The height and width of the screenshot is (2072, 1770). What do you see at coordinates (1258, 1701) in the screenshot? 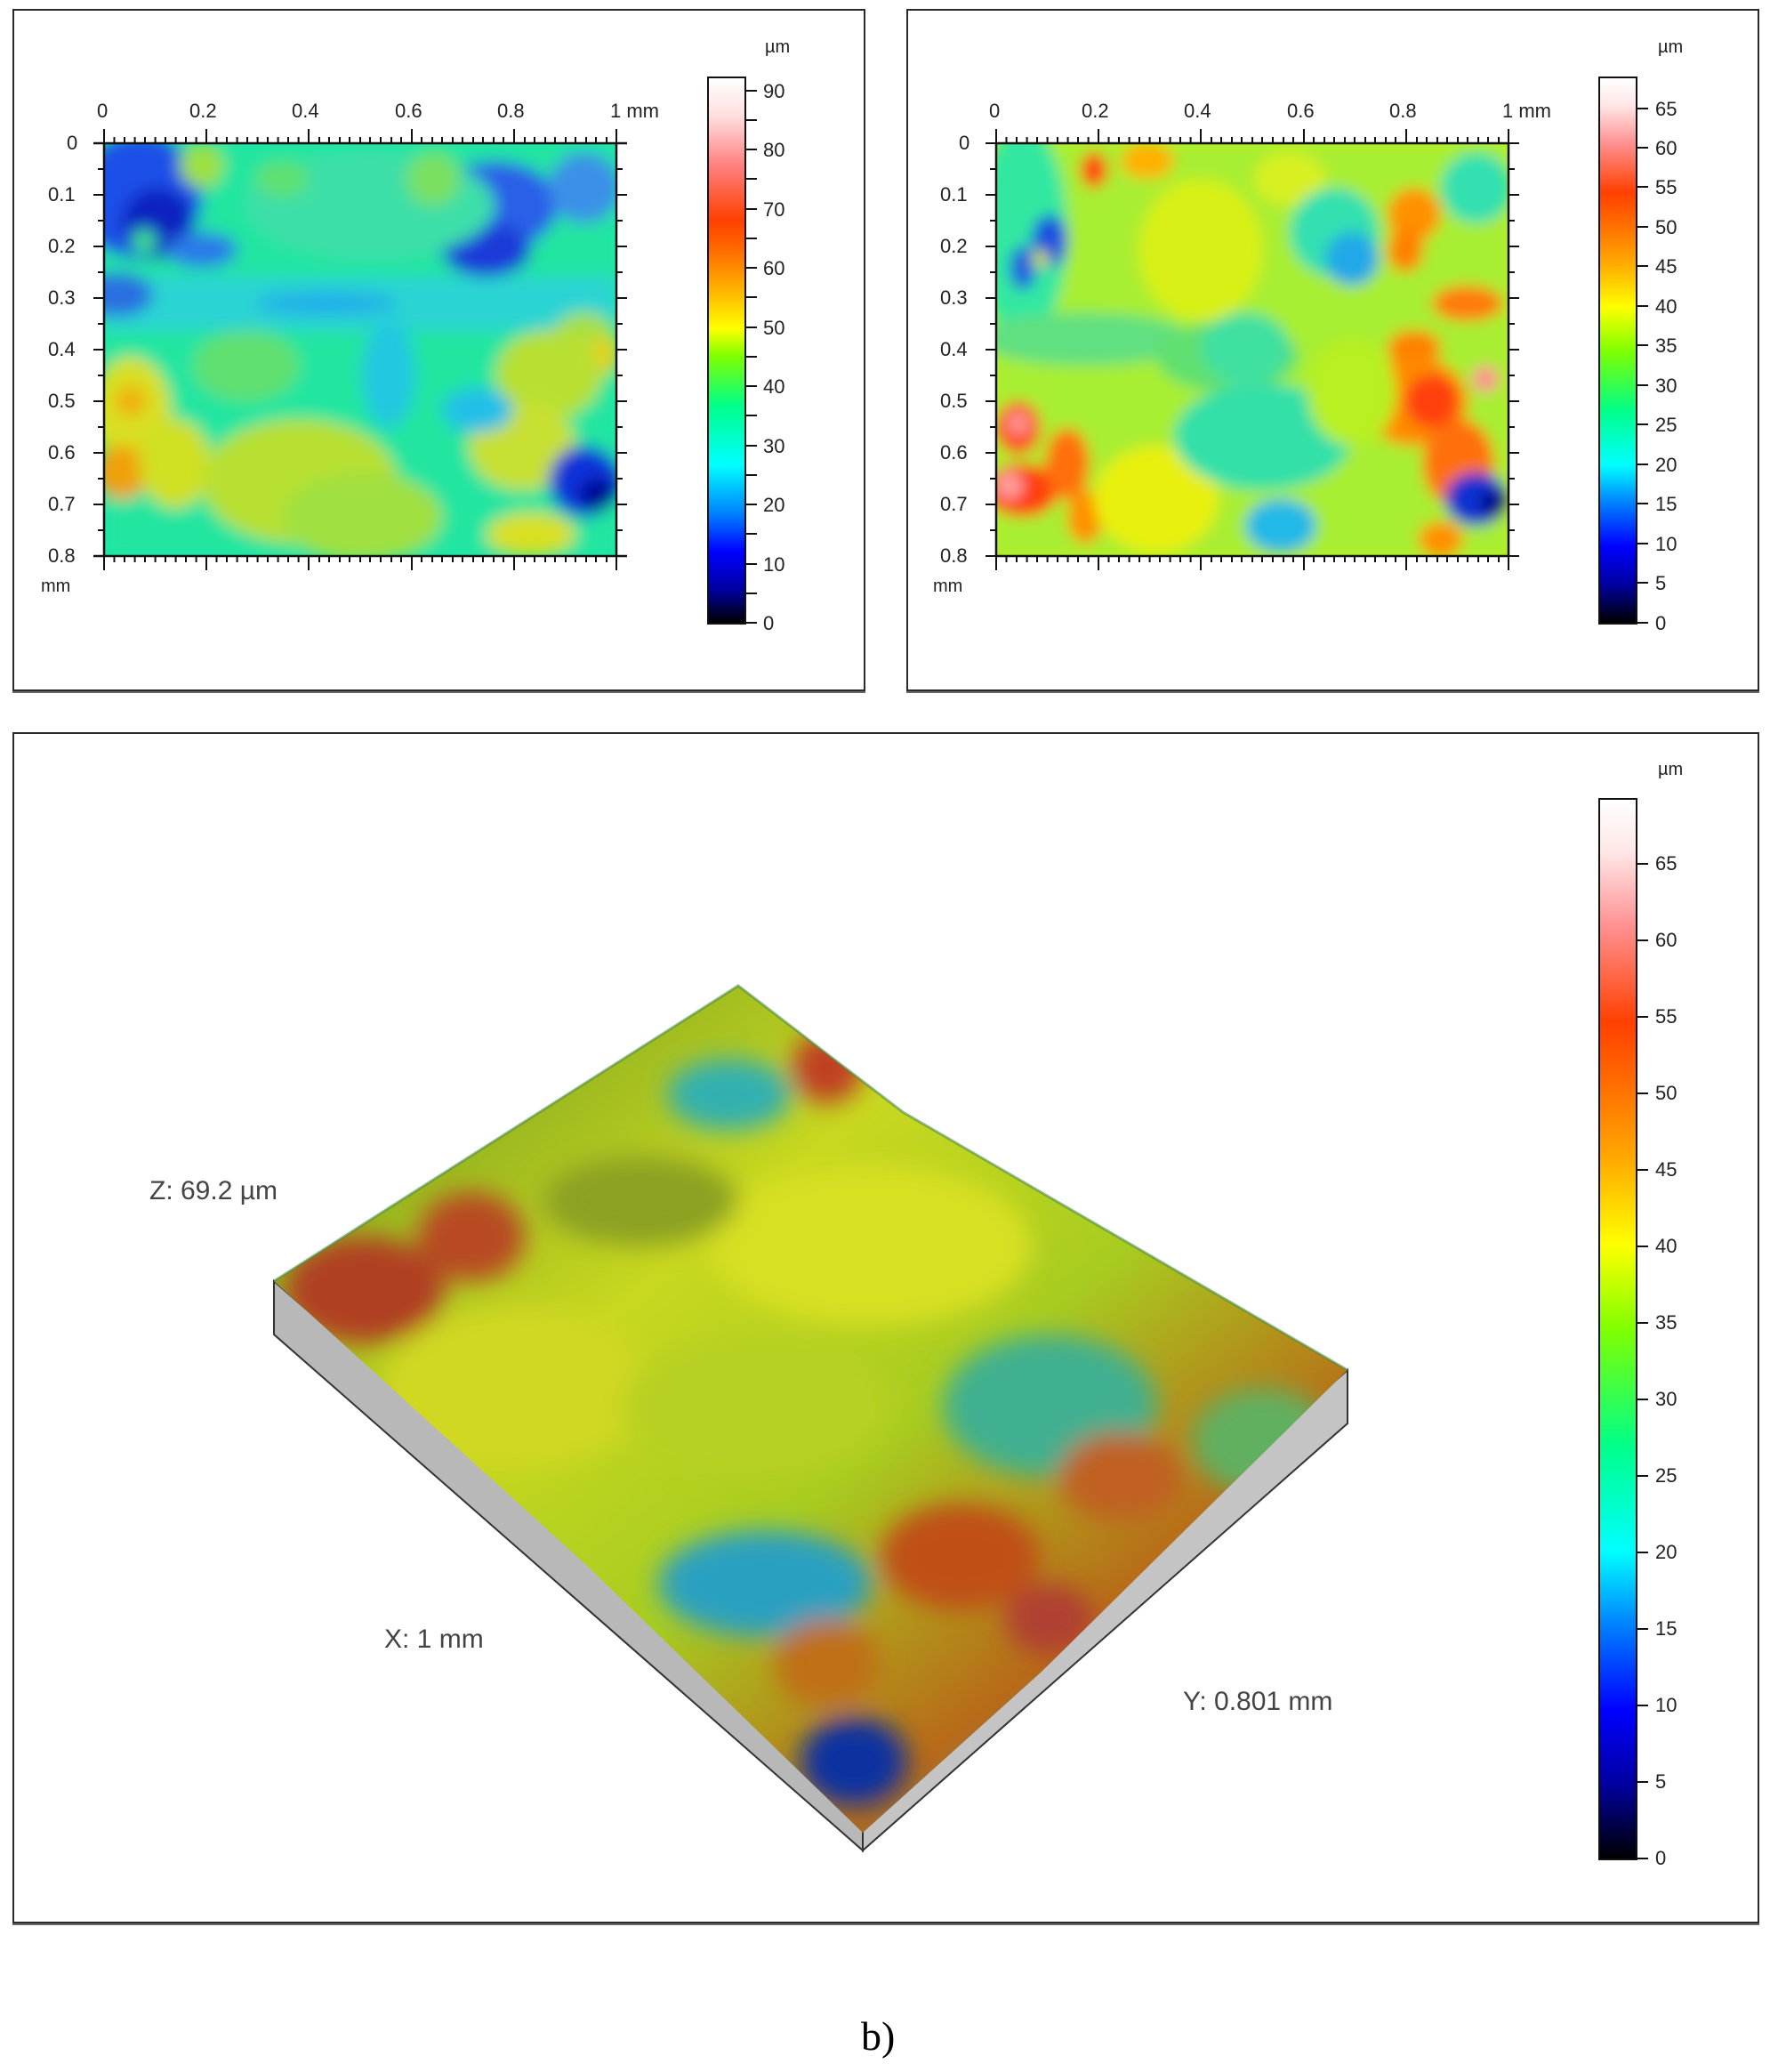
I see `y-axis-label: Y: 0.801 mm` at bounding box center [1258, 1701].